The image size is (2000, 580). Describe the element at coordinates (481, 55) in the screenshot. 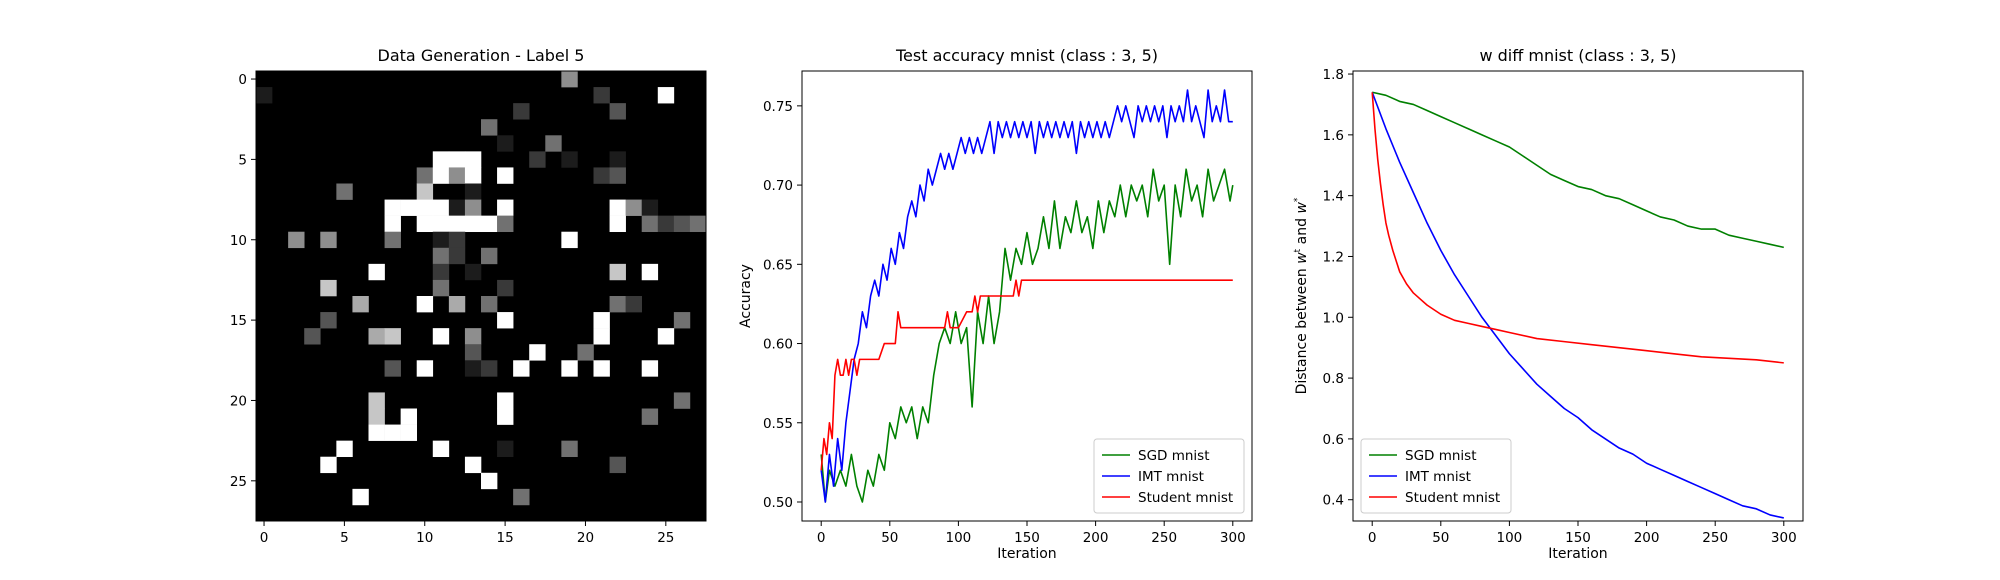

I see `heatmap-title: Data Generation - Label 5` at that location.